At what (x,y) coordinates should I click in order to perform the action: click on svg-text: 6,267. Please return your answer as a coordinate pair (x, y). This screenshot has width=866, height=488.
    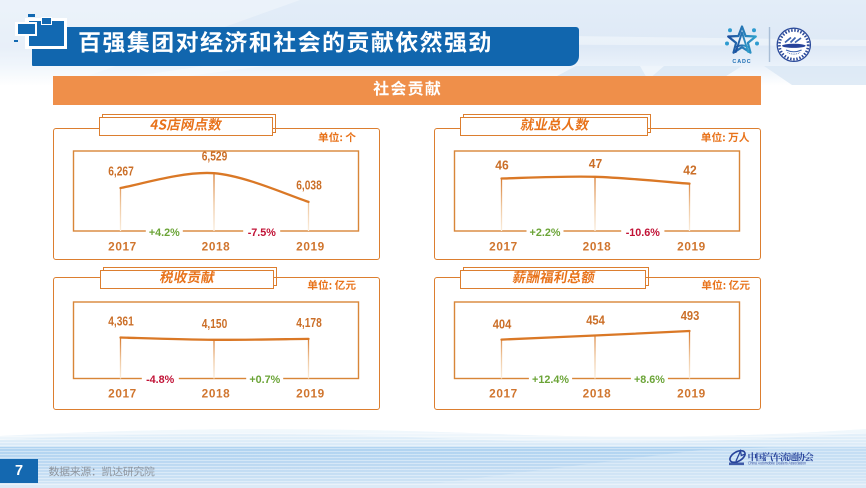
    Looking at the image, I should click on (122, 170).